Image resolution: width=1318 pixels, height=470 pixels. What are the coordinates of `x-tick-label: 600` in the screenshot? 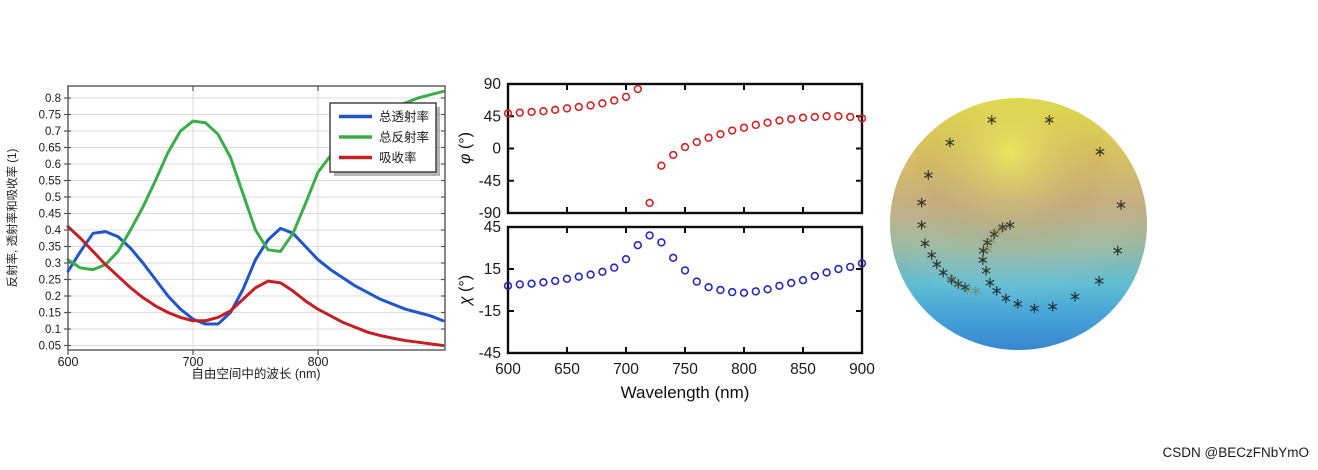 It's located at (508, 369).